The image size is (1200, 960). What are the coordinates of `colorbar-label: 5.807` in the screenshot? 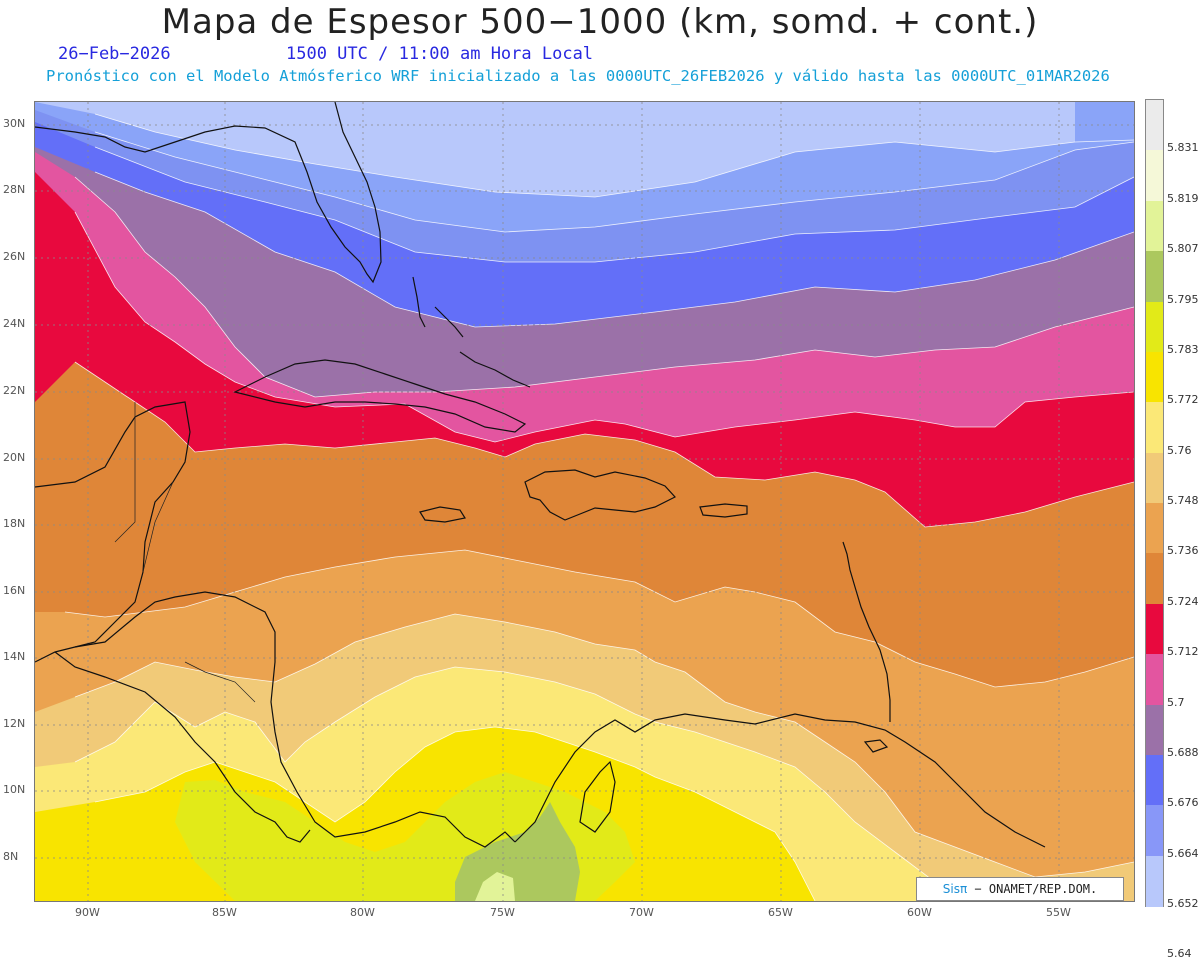 It's located at (1183, 249).